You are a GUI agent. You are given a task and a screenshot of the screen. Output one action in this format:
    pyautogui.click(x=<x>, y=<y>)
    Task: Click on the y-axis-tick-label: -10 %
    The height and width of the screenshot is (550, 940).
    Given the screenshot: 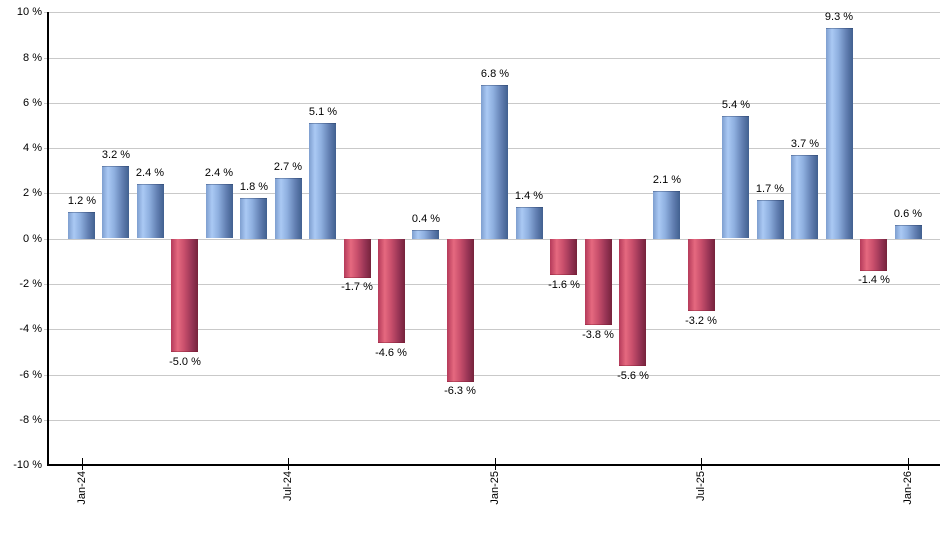 What is the action you would take?
    pyautogui.click(x=27, y=465)
    